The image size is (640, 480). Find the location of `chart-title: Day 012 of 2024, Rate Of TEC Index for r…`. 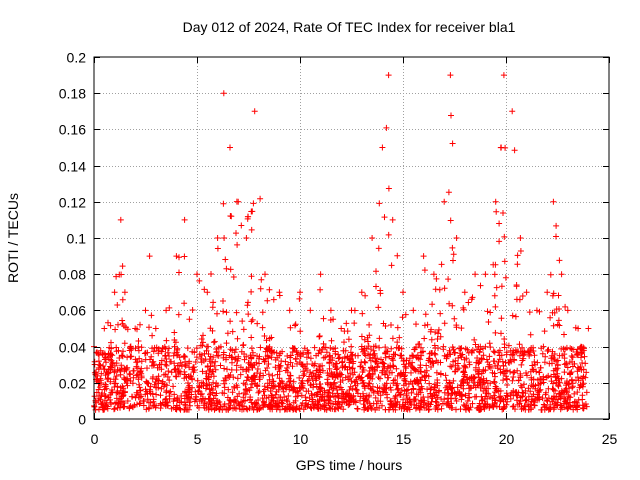

chart-title: Day 012 of 2024, Rate Of TEC Index for r… is located at coordinates (349, 27).